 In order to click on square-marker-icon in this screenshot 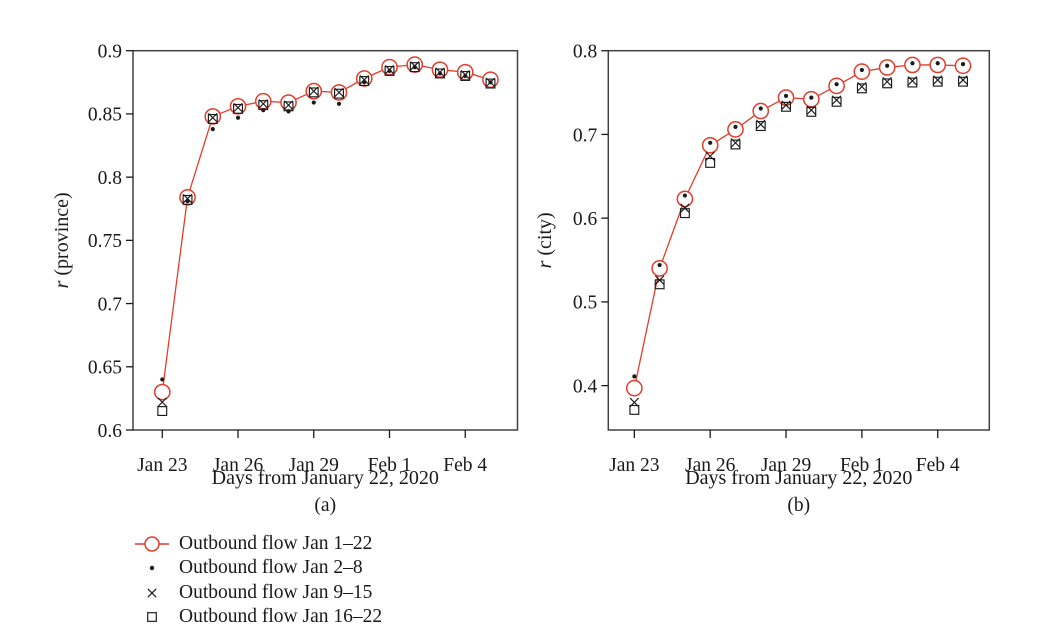, I will do `click(152, 617)`.